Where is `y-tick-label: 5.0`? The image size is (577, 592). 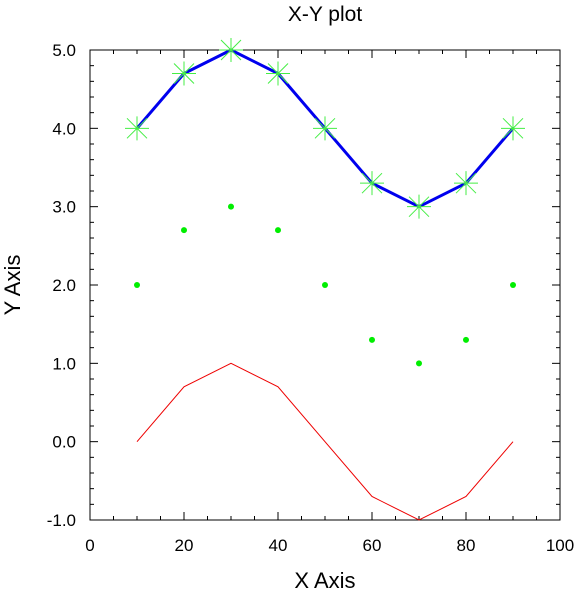
y-tick-label: 5.0 is located at coordinates (64, 50).